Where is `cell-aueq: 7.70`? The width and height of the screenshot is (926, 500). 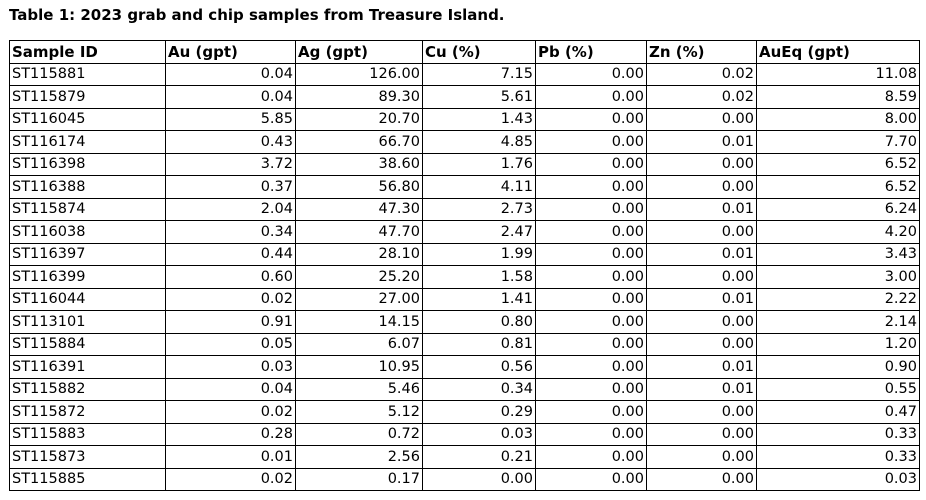
cell-aueq: 7.70 is located at coordinates (838, 142).